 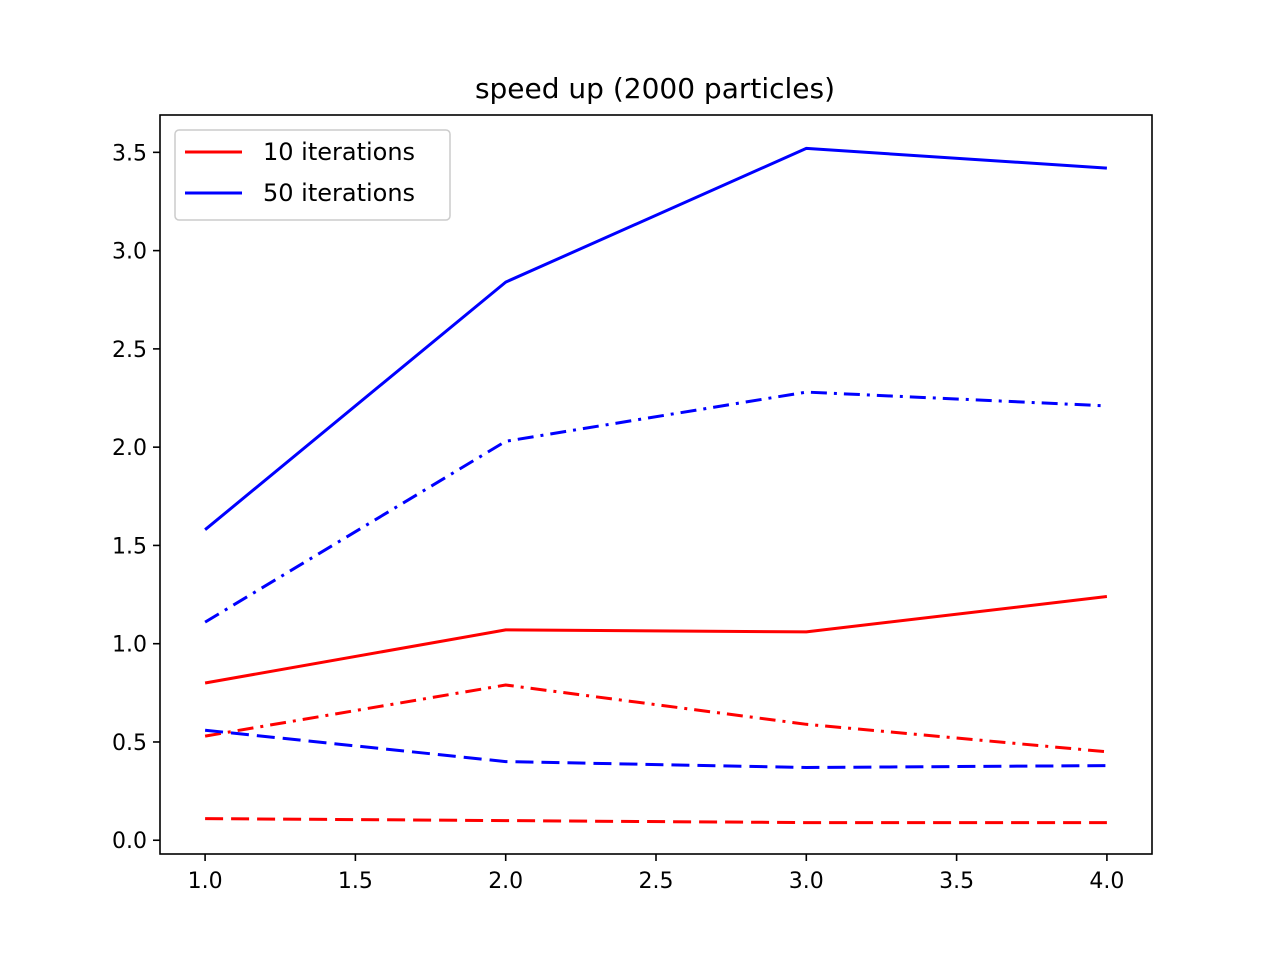 I want to click on legend: 10 iterations 50 iterations, so click(x=312, y=175).